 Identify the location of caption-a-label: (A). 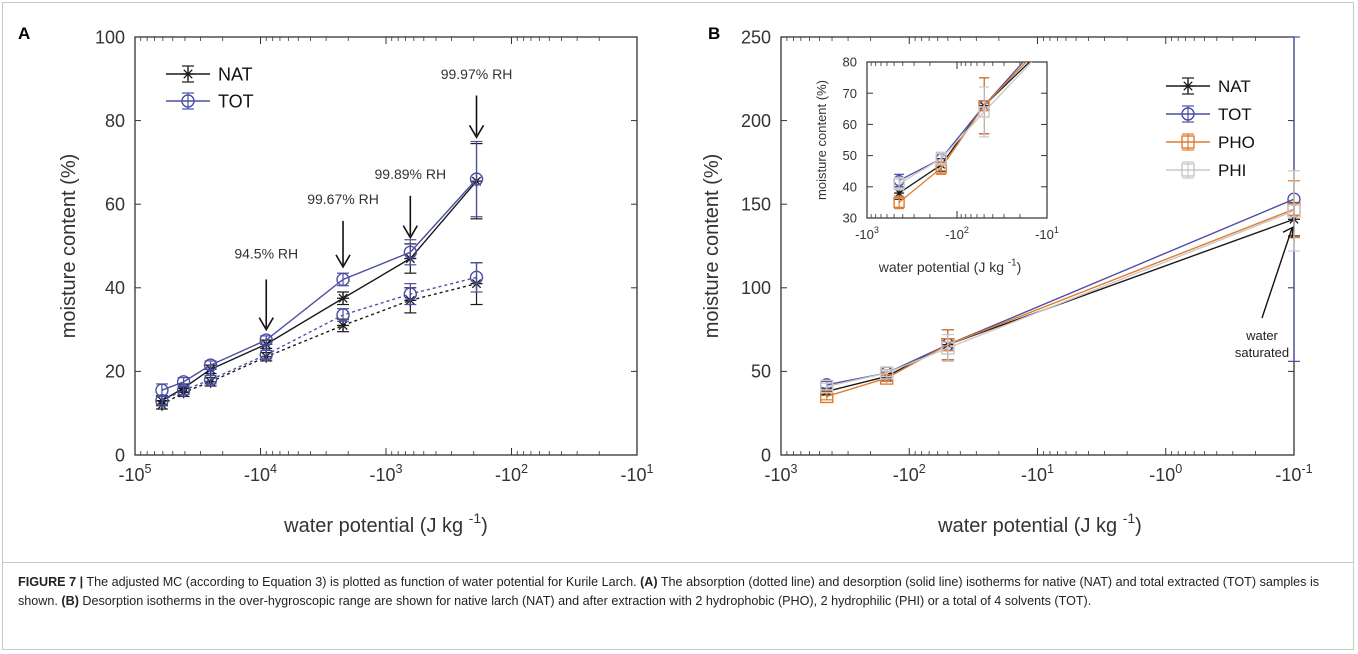
(649, 582).